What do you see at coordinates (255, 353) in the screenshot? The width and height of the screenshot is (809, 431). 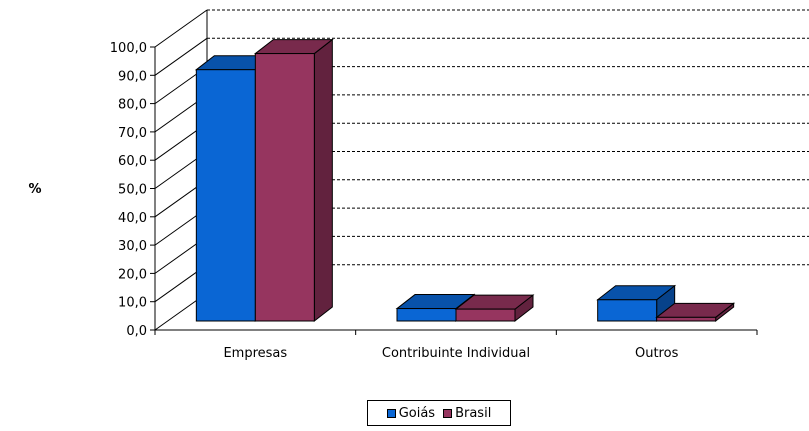 I see `x-tick-label: Empresas` at bounding box center [255, 353].